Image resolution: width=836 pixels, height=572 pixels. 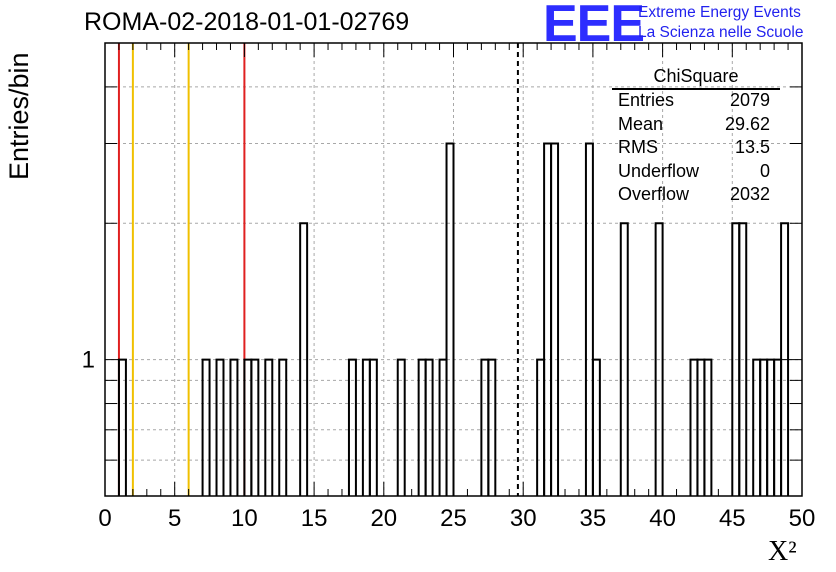 I want to click on y-tick-label: 1, so click(x=88, y=360).